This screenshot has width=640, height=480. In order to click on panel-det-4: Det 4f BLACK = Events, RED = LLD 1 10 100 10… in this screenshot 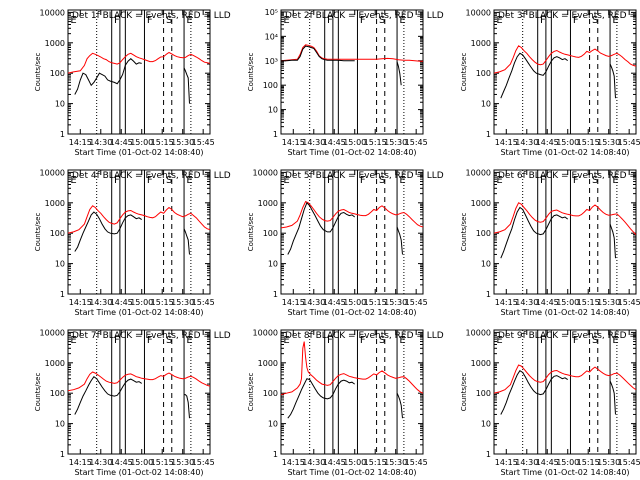, I will do `click(132, 242)`.